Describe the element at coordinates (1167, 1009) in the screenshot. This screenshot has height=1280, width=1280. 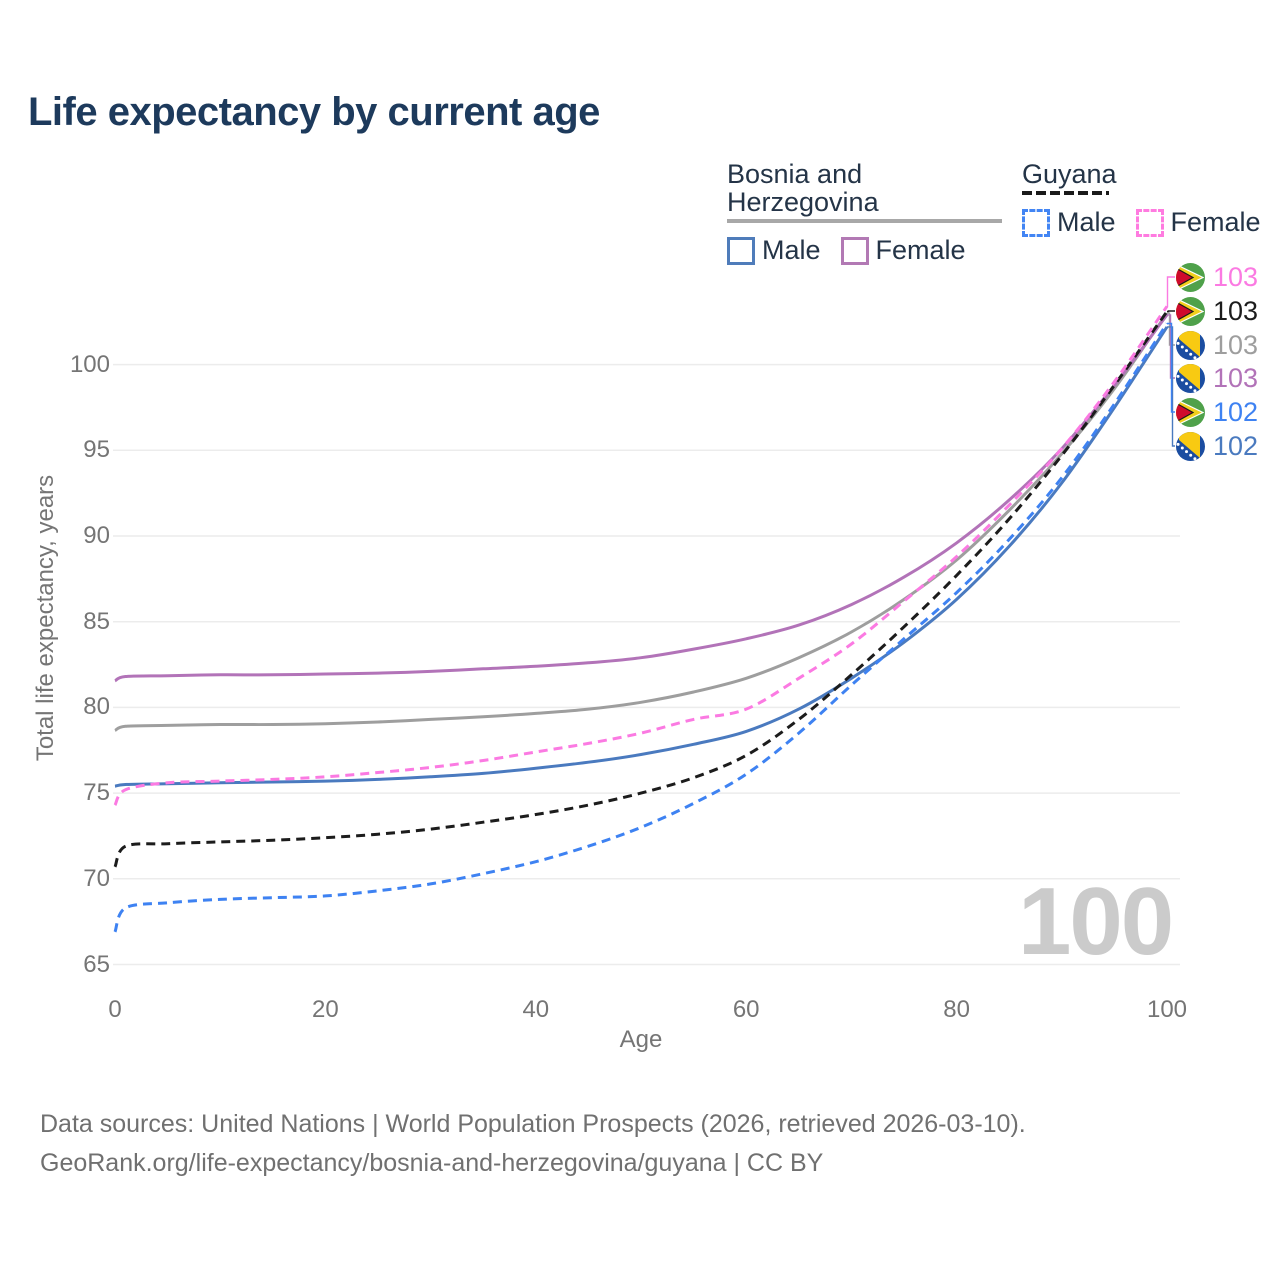
I see `x-tick-label: 100` at that location.